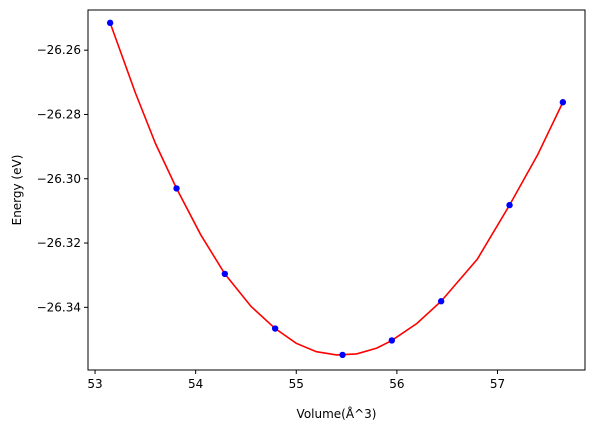 The image size is (596, 433). What do you see at coordinates (17, 190) in the screenshot?
I see `y-axis-label: Energy (eV)` at bounding box center [17, 190].